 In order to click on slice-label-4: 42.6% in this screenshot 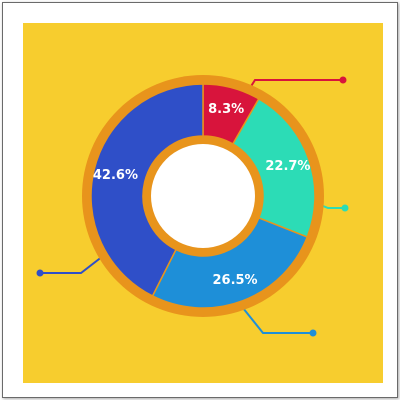, I will do `click(115, 175)`.